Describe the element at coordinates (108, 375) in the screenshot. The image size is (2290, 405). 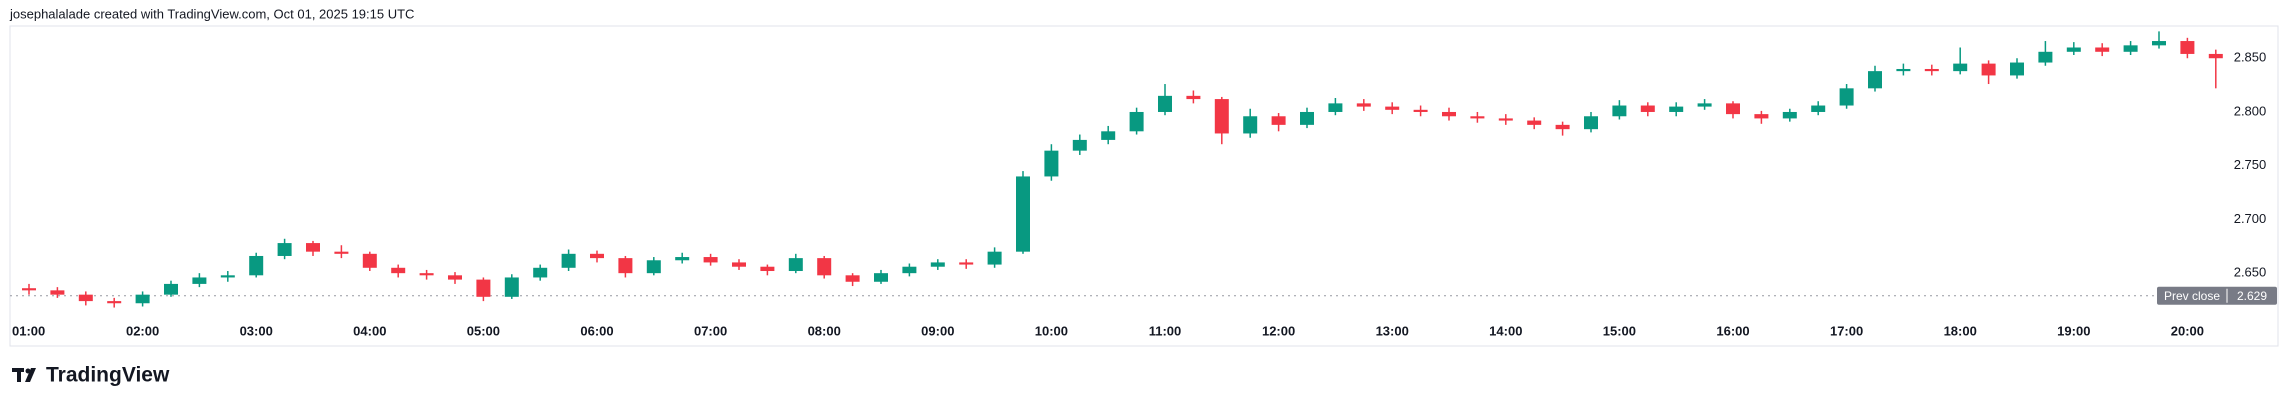
I see `logo-text: TradingView` at that location.